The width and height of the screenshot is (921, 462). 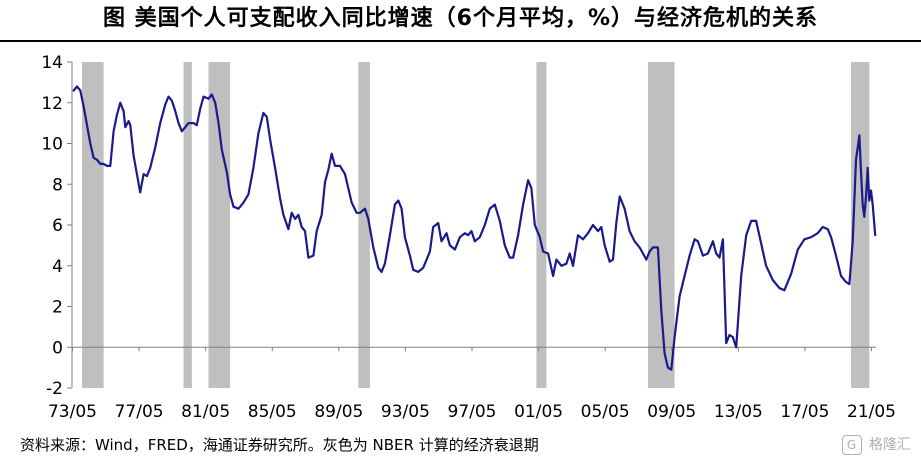 I want to click on chart-title: 图 美国个人可支配收入同比增速（6个月平均，%）与经济危机的关系, so click(x=460, y=18).